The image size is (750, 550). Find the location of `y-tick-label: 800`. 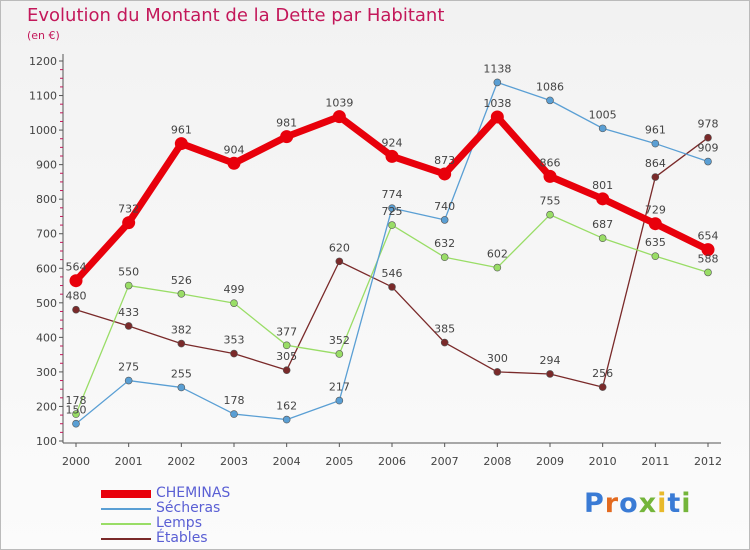

y-tick-label: 800 is located at coordinates (46, 199).